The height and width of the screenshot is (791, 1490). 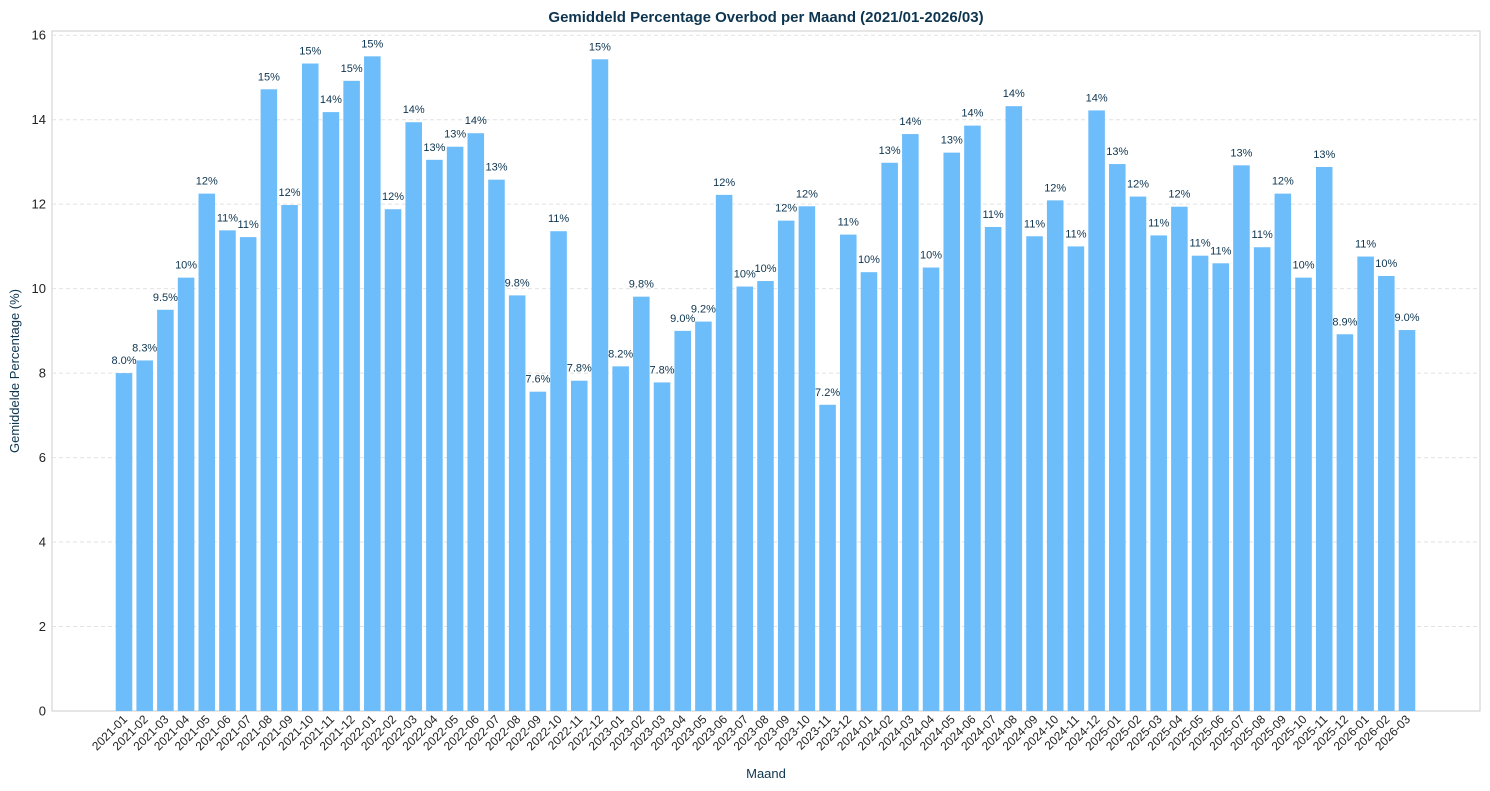 I want to click on y-tick-label: 8, so click(x=42, y=373).